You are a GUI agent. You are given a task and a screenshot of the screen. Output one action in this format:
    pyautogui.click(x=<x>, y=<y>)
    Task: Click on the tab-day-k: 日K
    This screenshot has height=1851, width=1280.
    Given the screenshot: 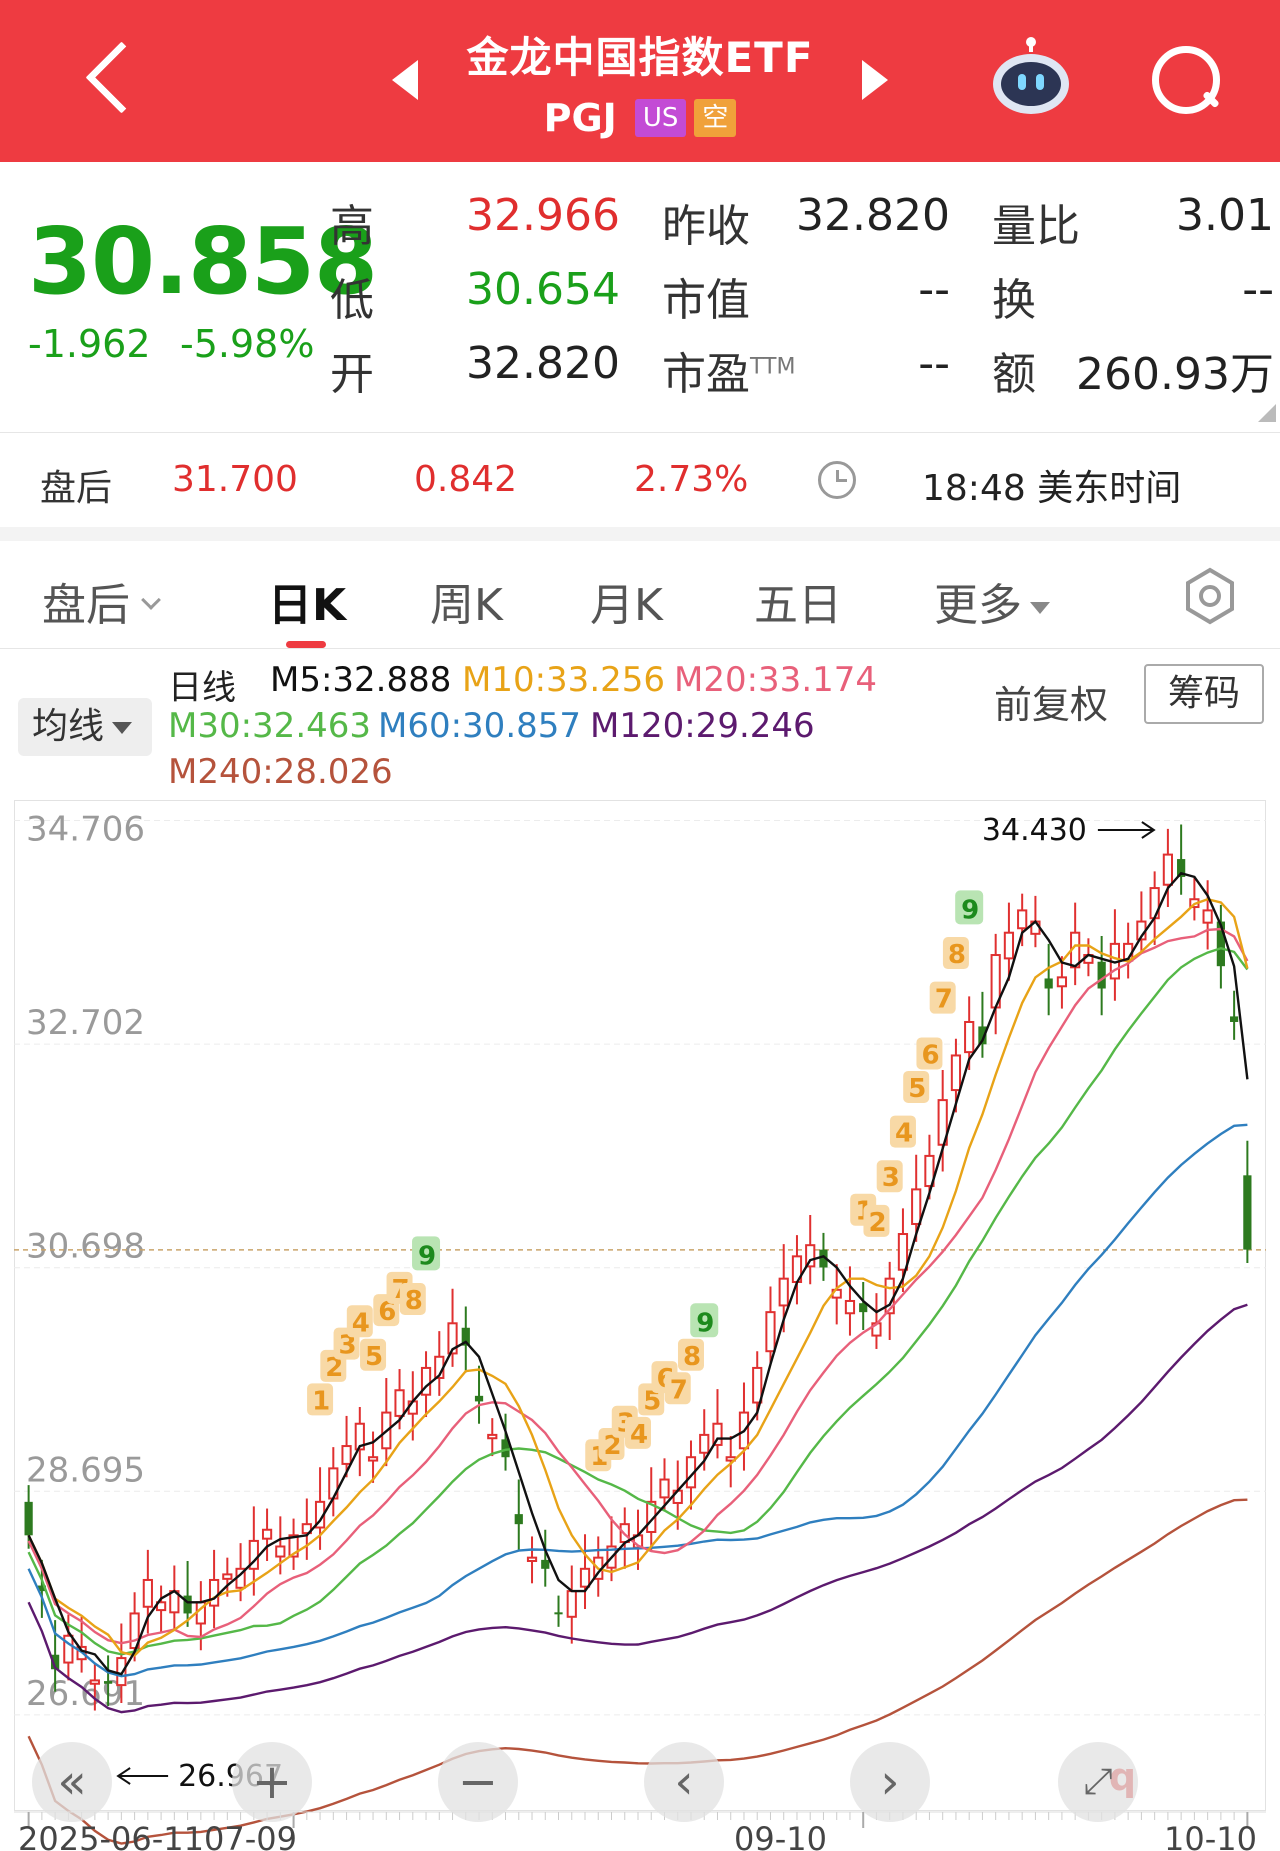 What is the action you would take?
    pyautogui.click(x=307, y=605)
    